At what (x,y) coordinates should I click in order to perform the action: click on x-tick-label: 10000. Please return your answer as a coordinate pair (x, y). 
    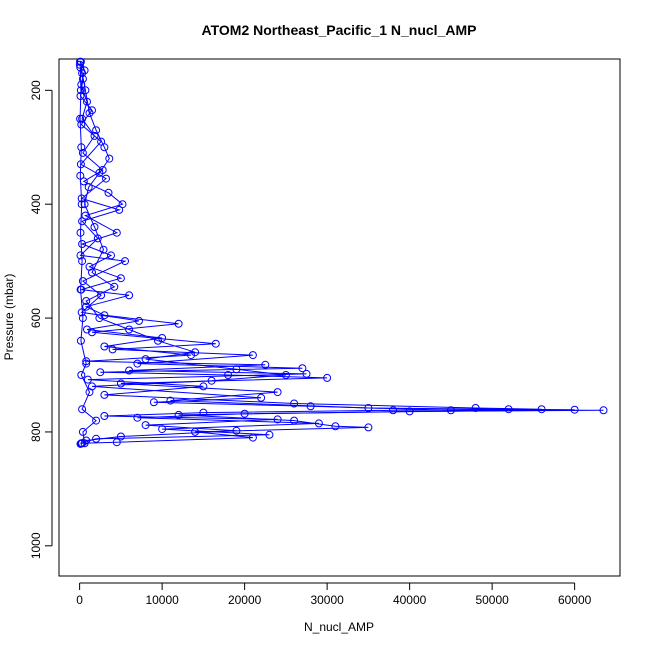
    Looking at the image, I should click on (162, 600).